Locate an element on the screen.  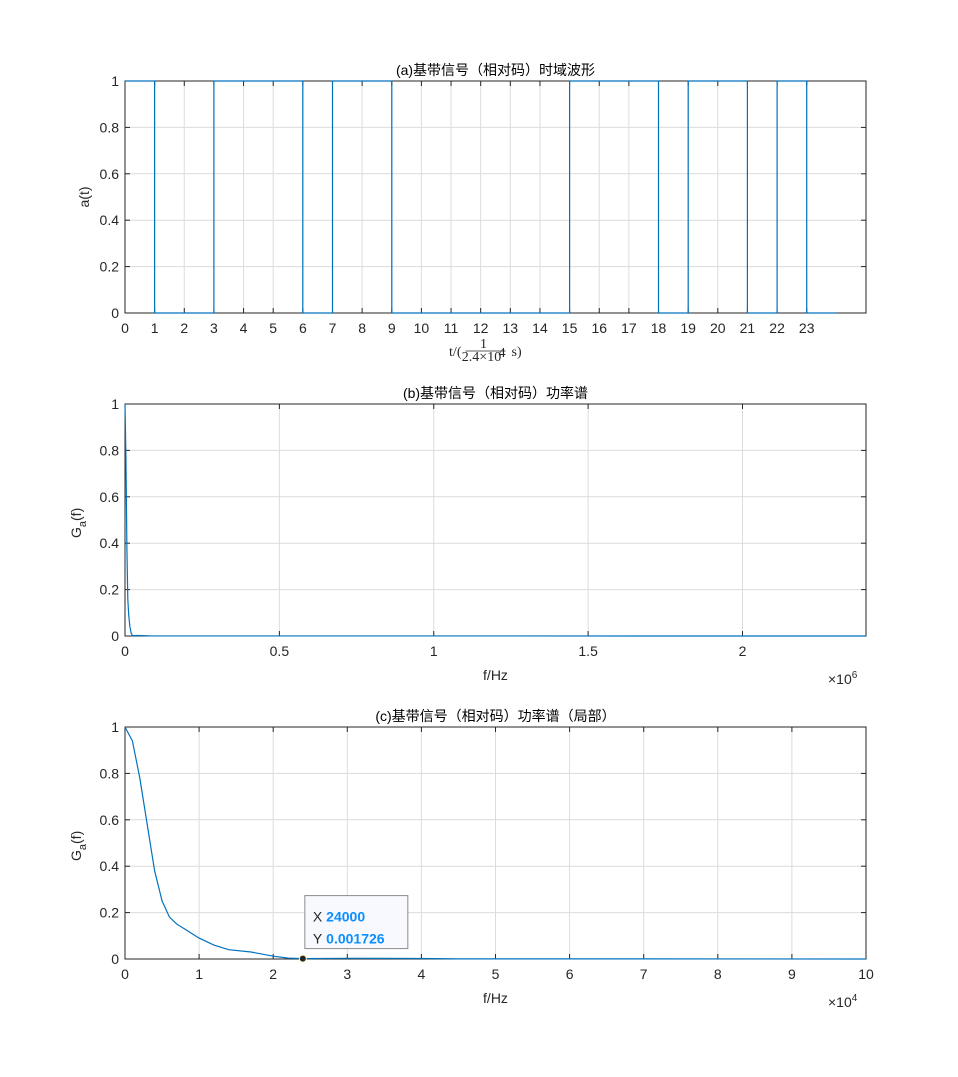
datatip-x-row: X 24000 is located at coordinates (339, 917).